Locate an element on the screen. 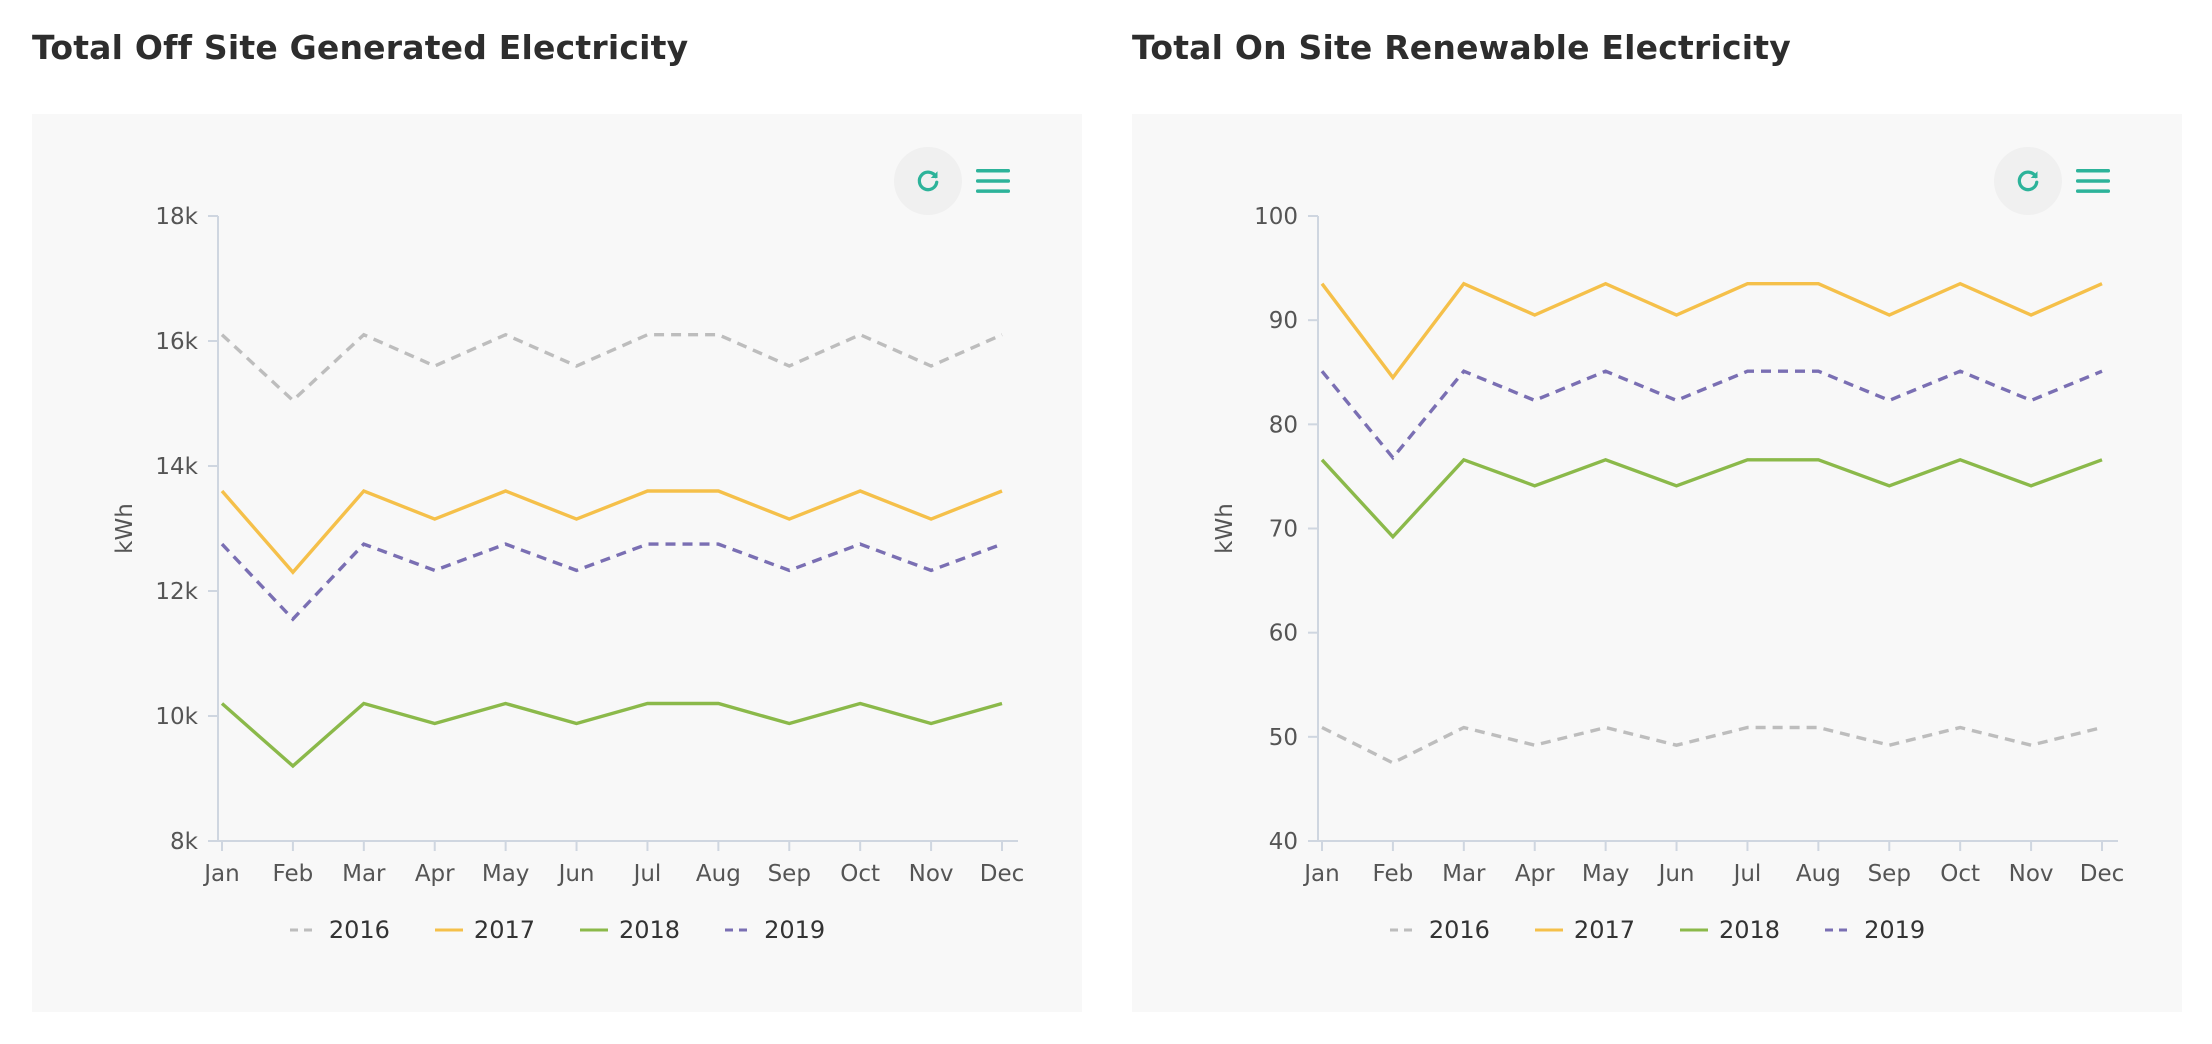 This screenshot has width=2212, height=1044. chart-title: Total On Site Renewable Electricity is located at coordinates (1461, 47).